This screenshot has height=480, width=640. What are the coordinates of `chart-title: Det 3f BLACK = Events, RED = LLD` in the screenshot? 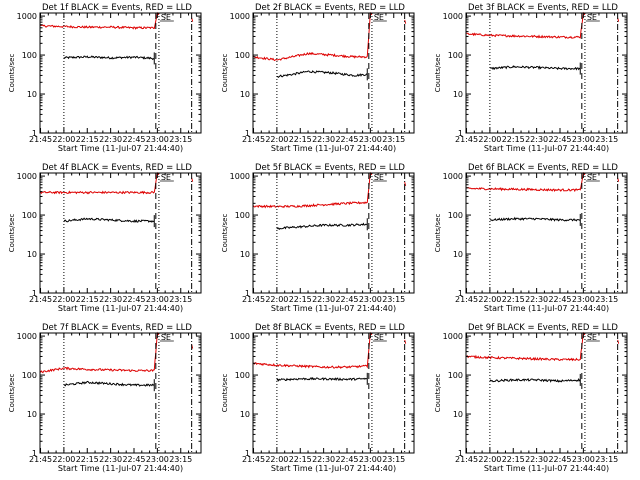 It's located at (543, 8).